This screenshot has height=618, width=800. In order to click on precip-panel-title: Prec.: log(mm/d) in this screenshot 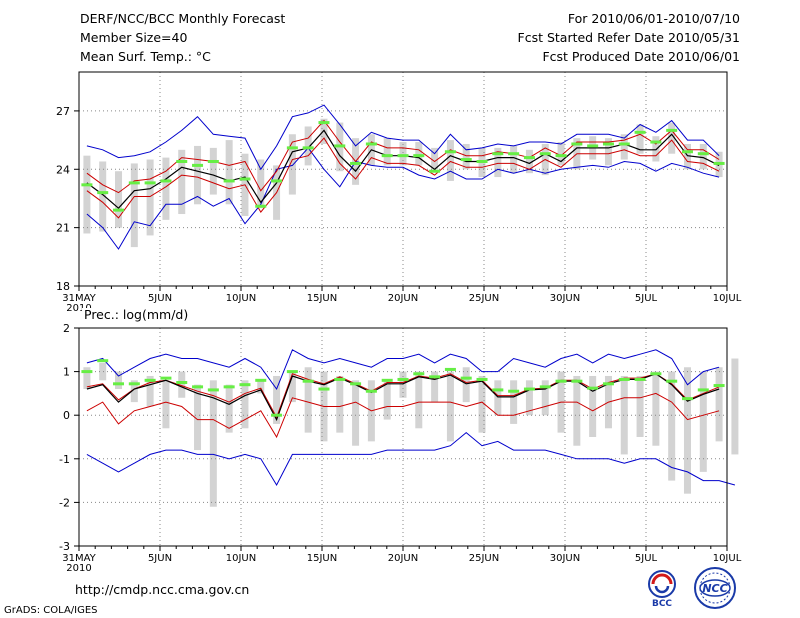, I will do `click(136, 314)`.